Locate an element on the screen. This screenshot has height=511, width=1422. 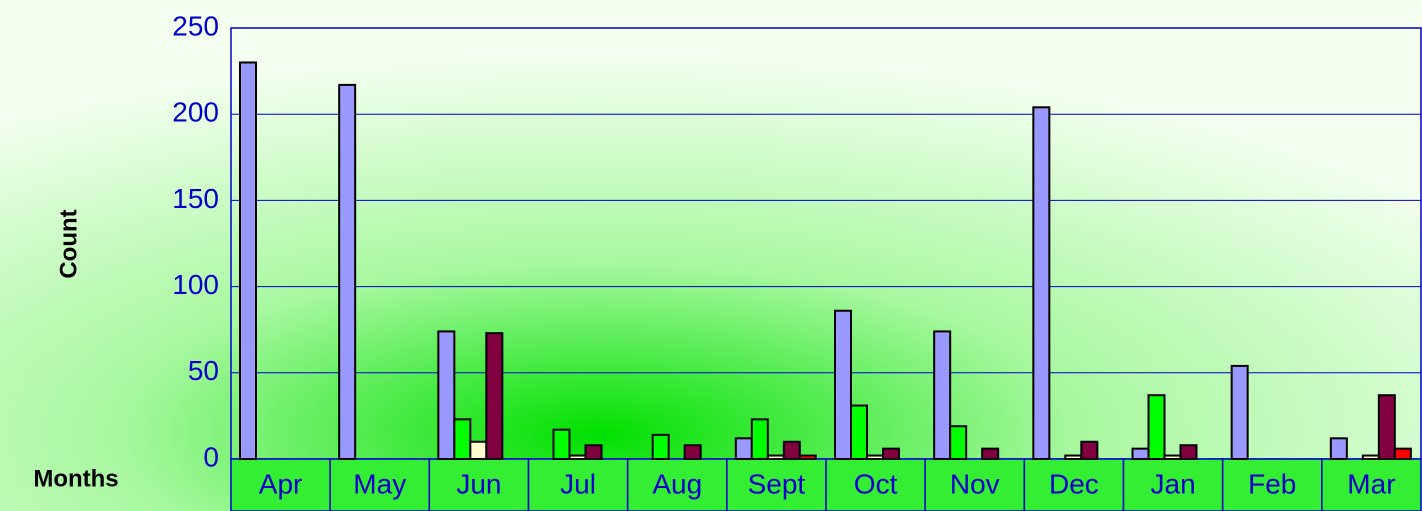
x-tick-label: Sept is located at coordinates (777, 483).